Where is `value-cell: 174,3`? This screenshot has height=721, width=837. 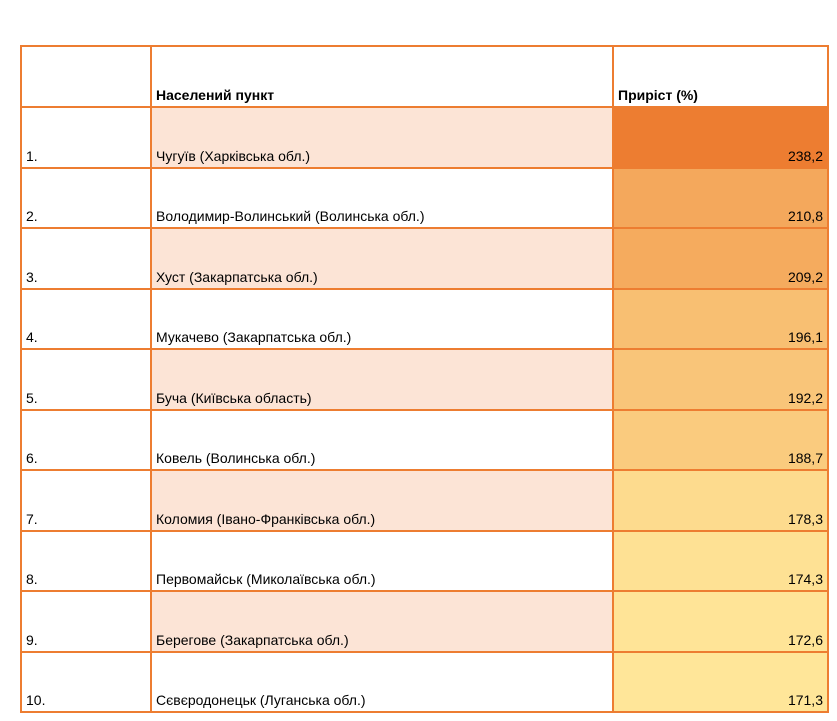 value-cell: 174,3 is located at coordinates (720, 560).